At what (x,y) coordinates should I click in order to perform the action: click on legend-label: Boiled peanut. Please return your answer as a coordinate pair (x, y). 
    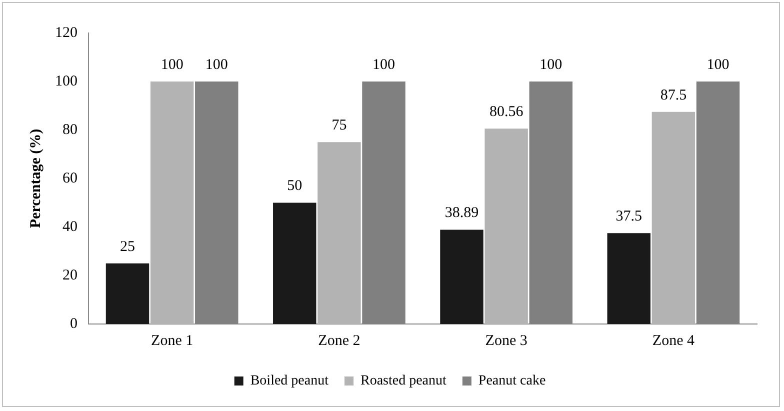
    Looking at the image, I should click on (289, 381).